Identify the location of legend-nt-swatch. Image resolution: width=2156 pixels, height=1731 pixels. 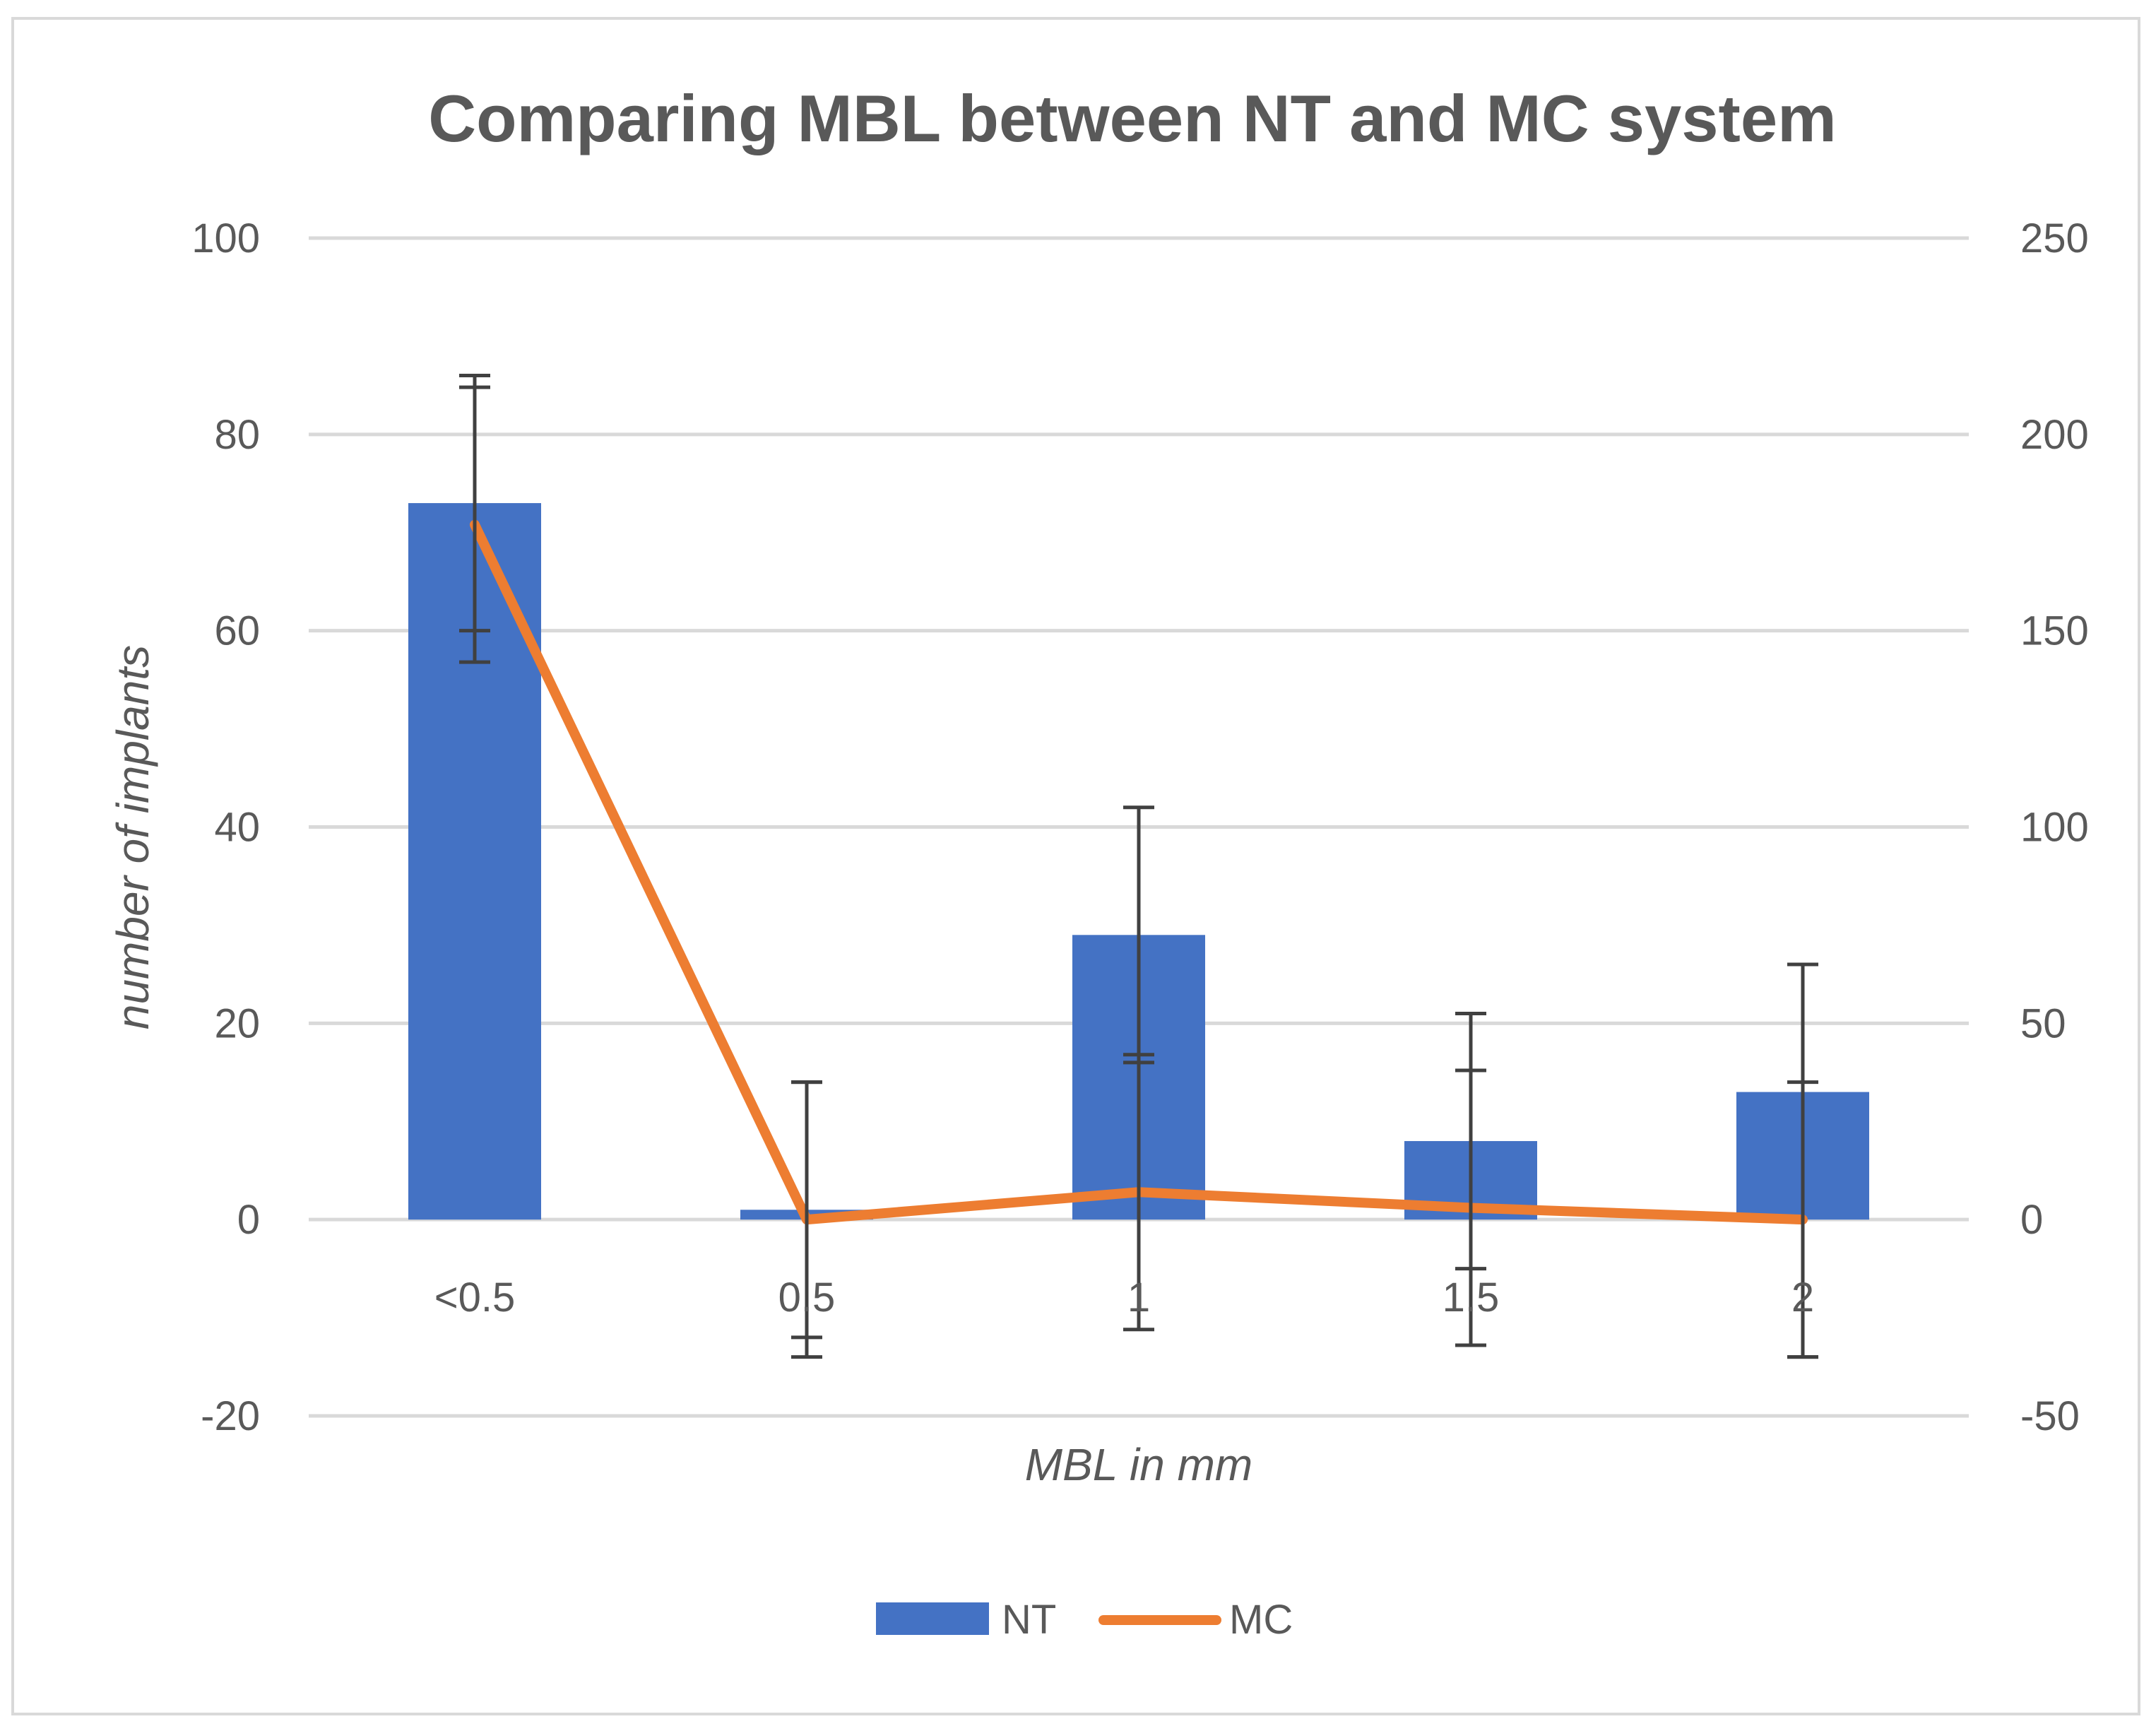
(932, 1619).